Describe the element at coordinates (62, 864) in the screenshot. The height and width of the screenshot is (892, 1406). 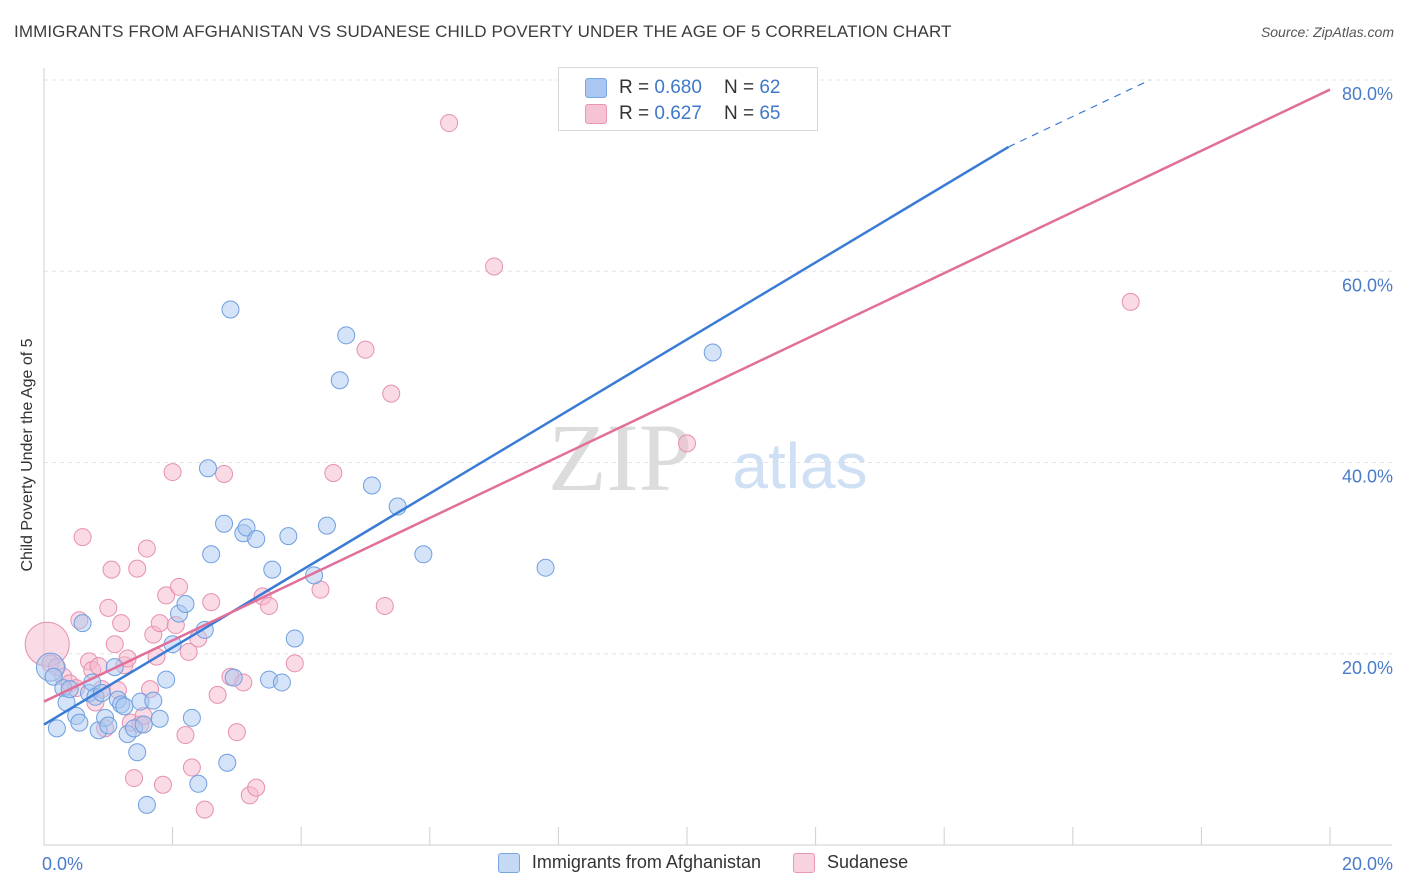
I see `x-tick-label: 0.0%` at that location.